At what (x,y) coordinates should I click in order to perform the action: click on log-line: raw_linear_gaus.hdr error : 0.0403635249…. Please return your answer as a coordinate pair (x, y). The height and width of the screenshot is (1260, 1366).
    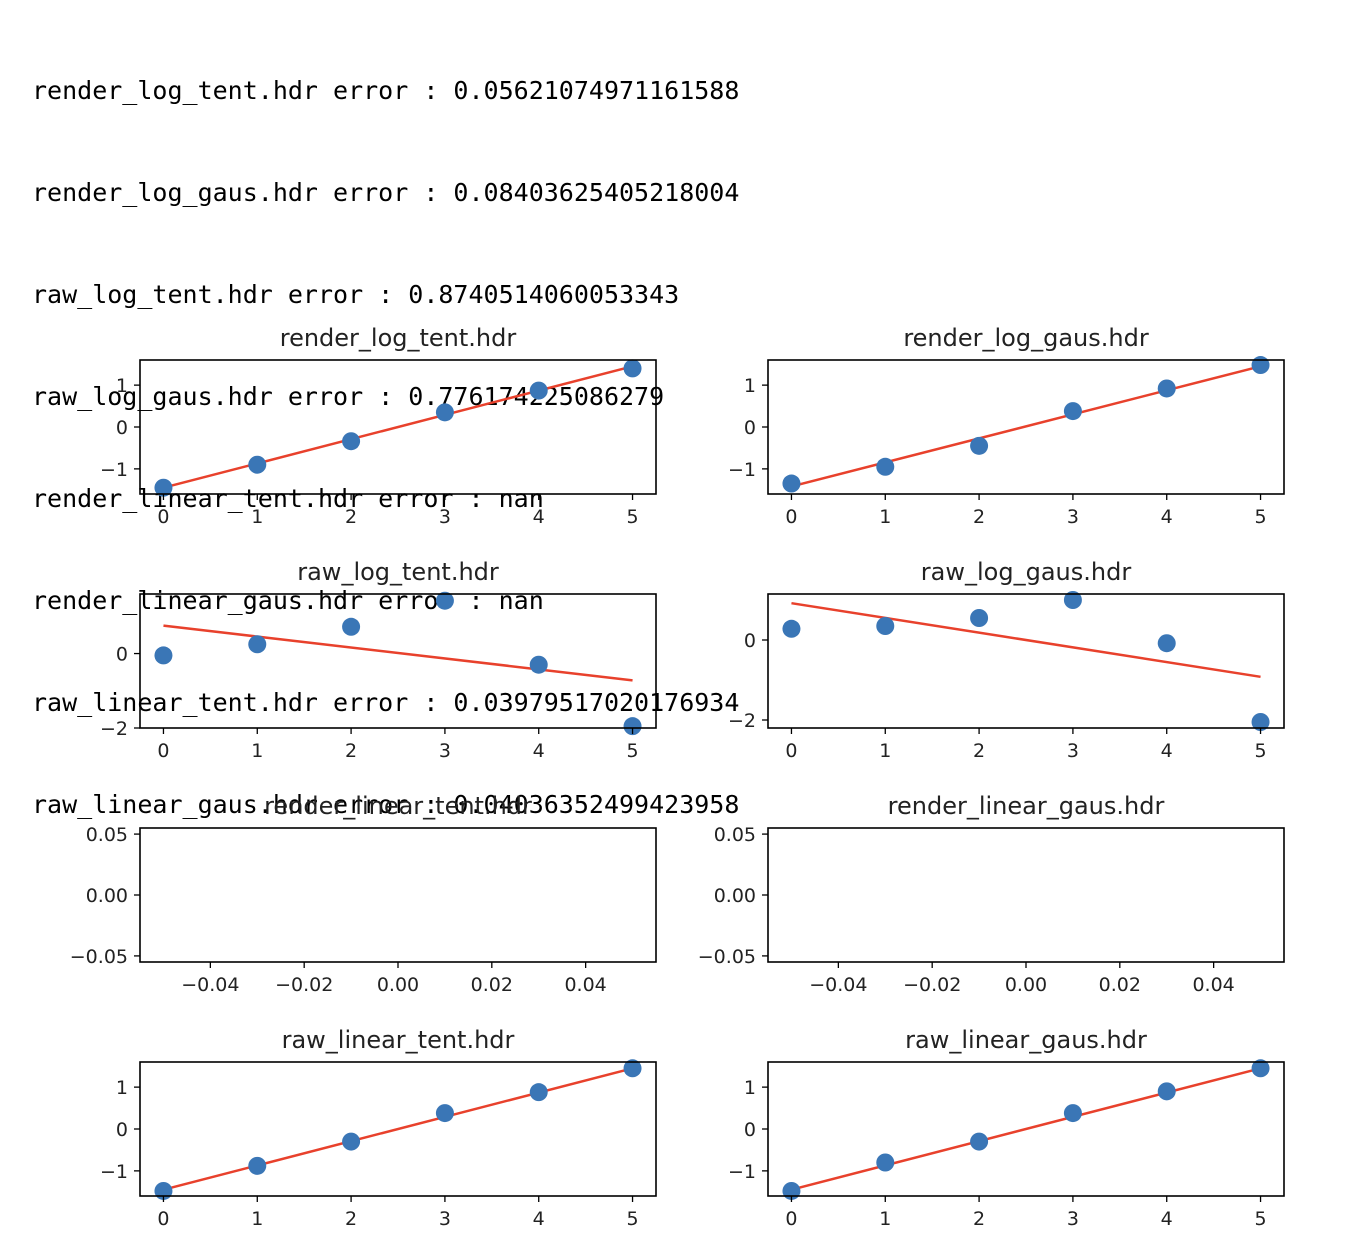
    Looking at the image, I should click on (386, 804).